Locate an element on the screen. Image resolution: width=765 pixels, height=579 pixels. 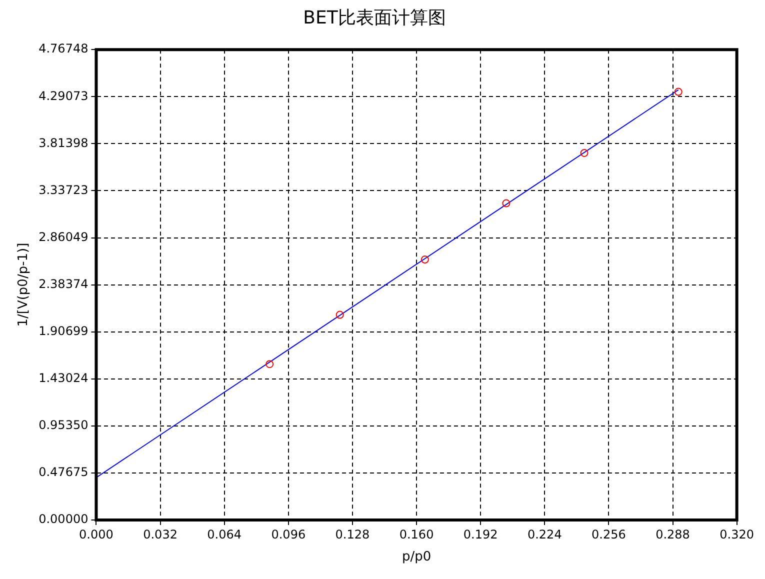
y-tick-label: 2.38374 is located at coordinates (63, 283).